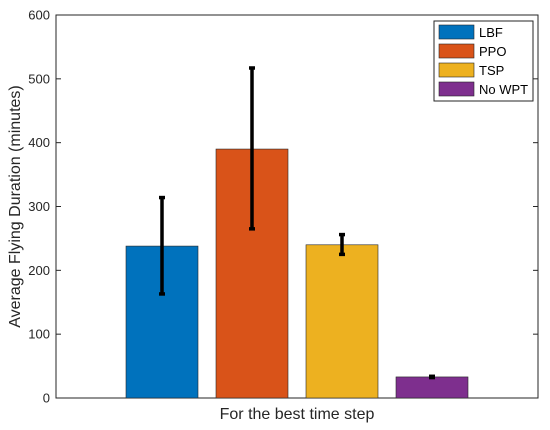 Image resolution: width=550 pixels, height=430 pixels. I want to click on legend: LBF PPO TSP No WPT, so click(483, 61).